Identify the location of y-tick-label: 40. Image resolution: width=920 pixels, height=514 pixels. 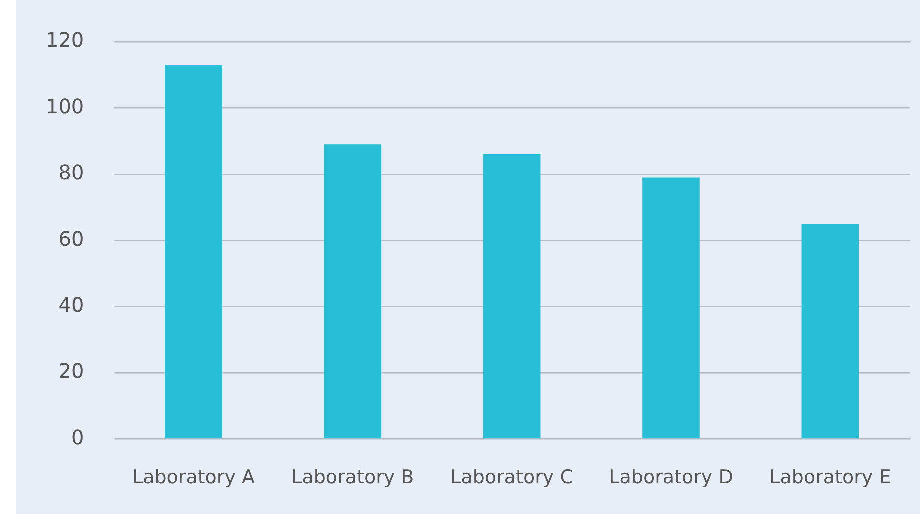
(71, 305).